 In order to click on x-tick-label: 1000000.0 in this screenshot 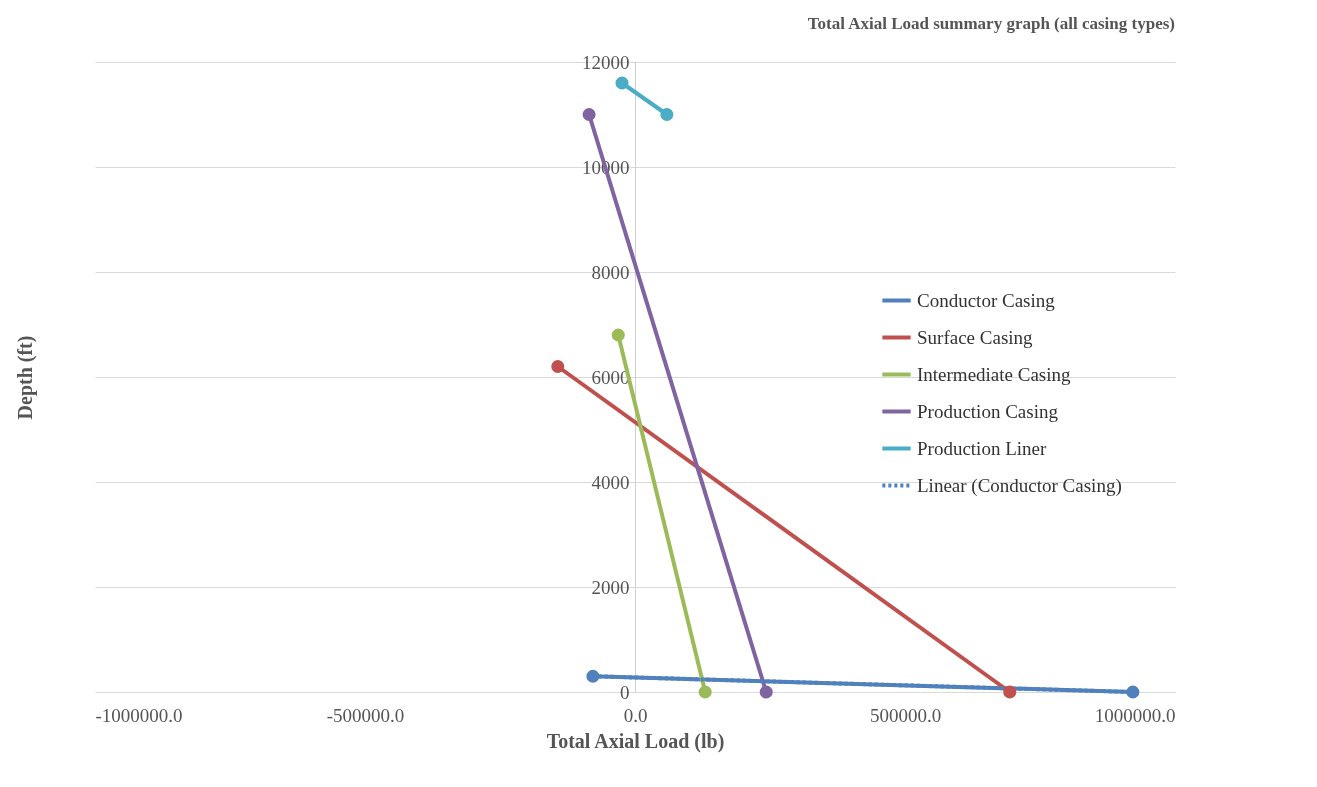, I will do `click(1135, 715)`.